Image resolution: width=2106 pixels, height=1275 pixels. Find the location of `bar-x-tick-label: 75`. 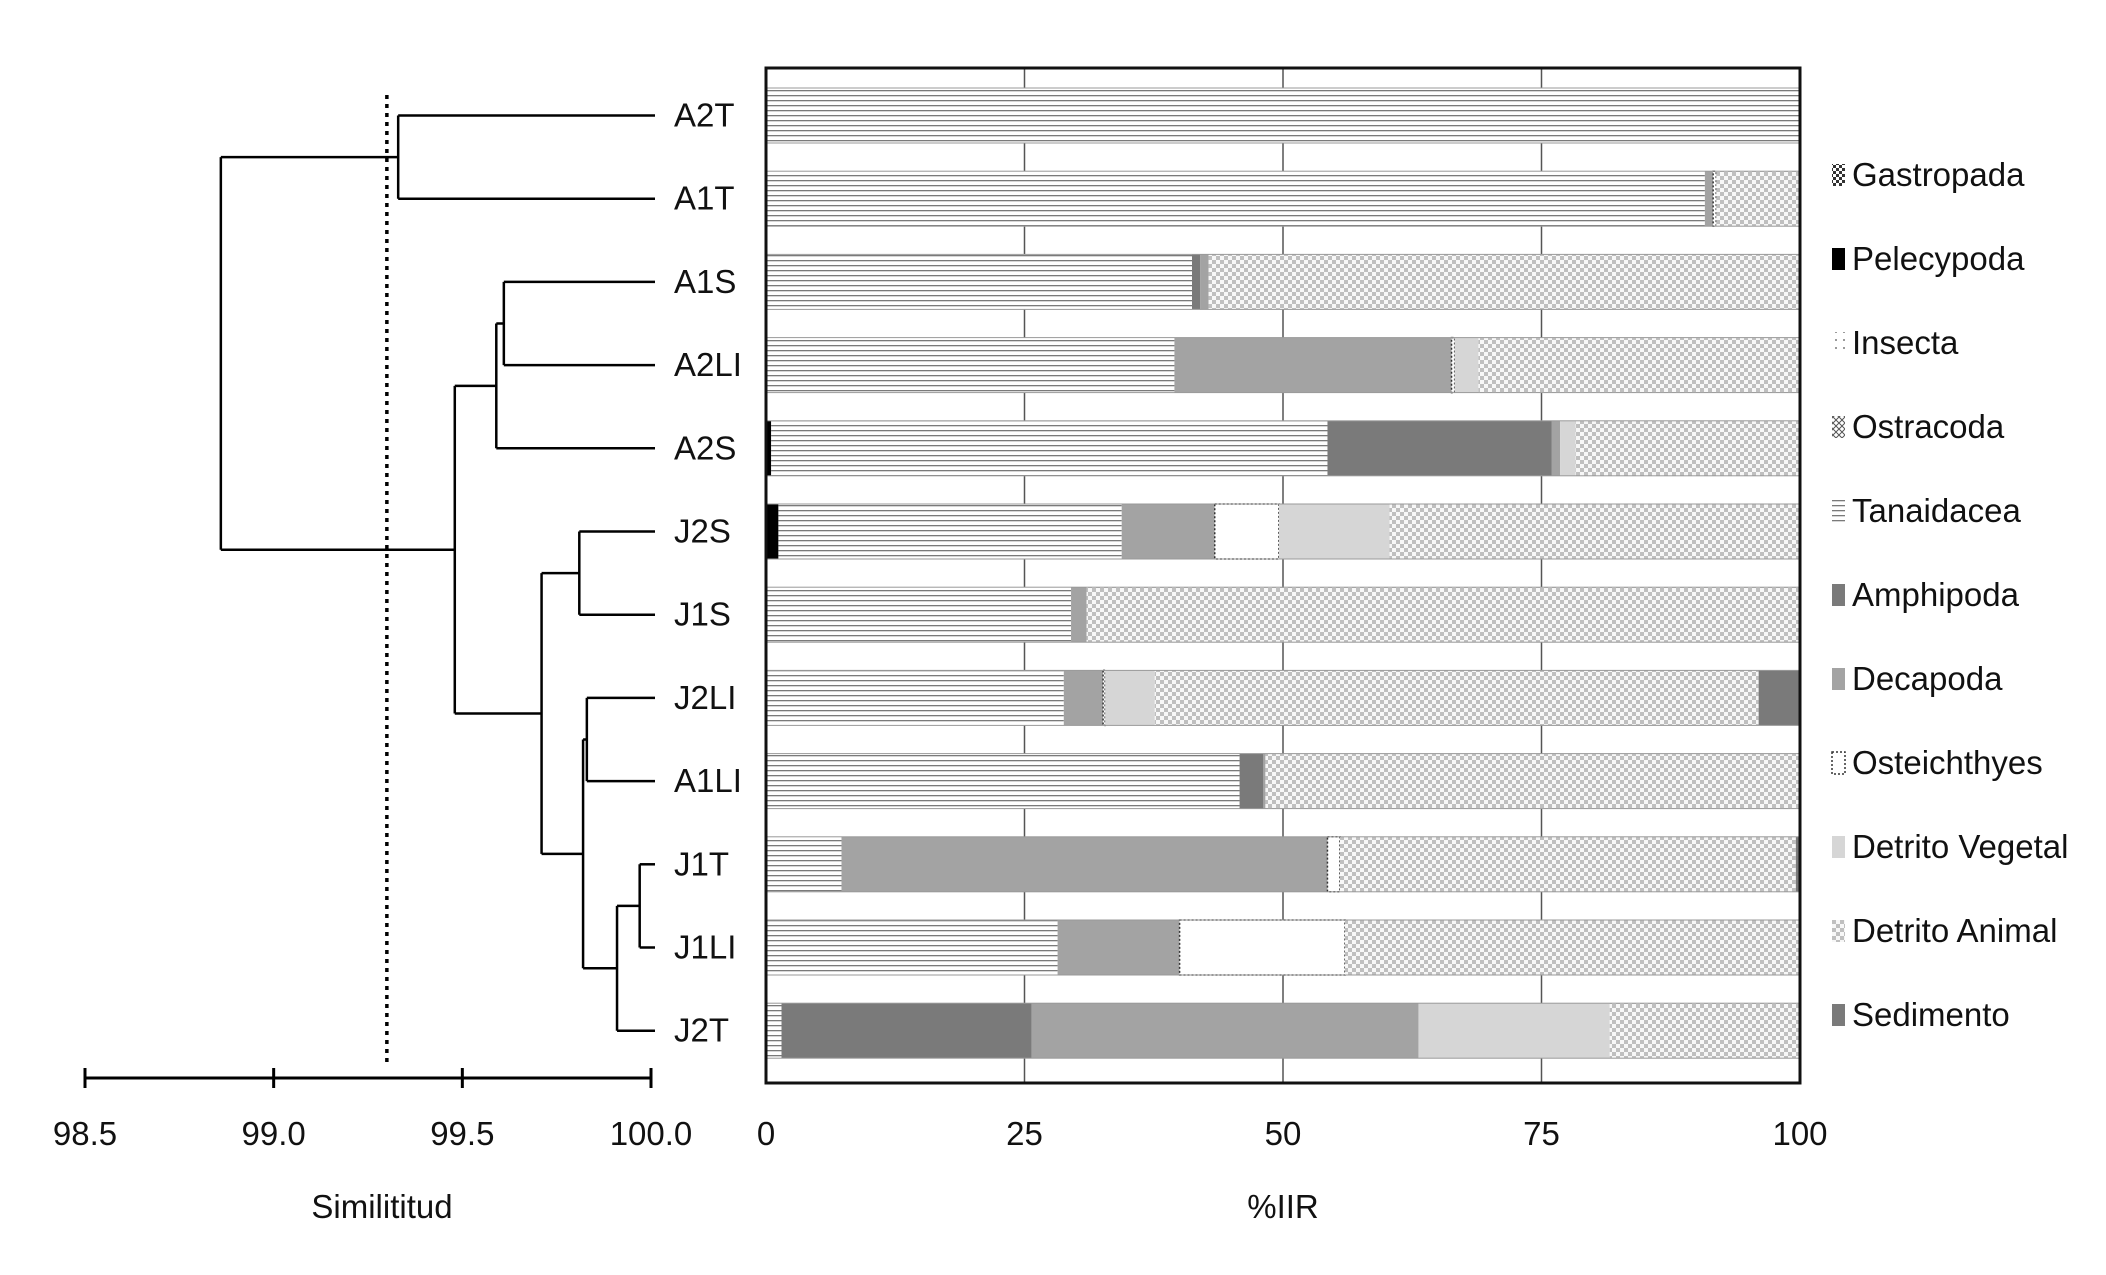

bar-x-tick-label: 75 is located at coordinates (1541, 1133).